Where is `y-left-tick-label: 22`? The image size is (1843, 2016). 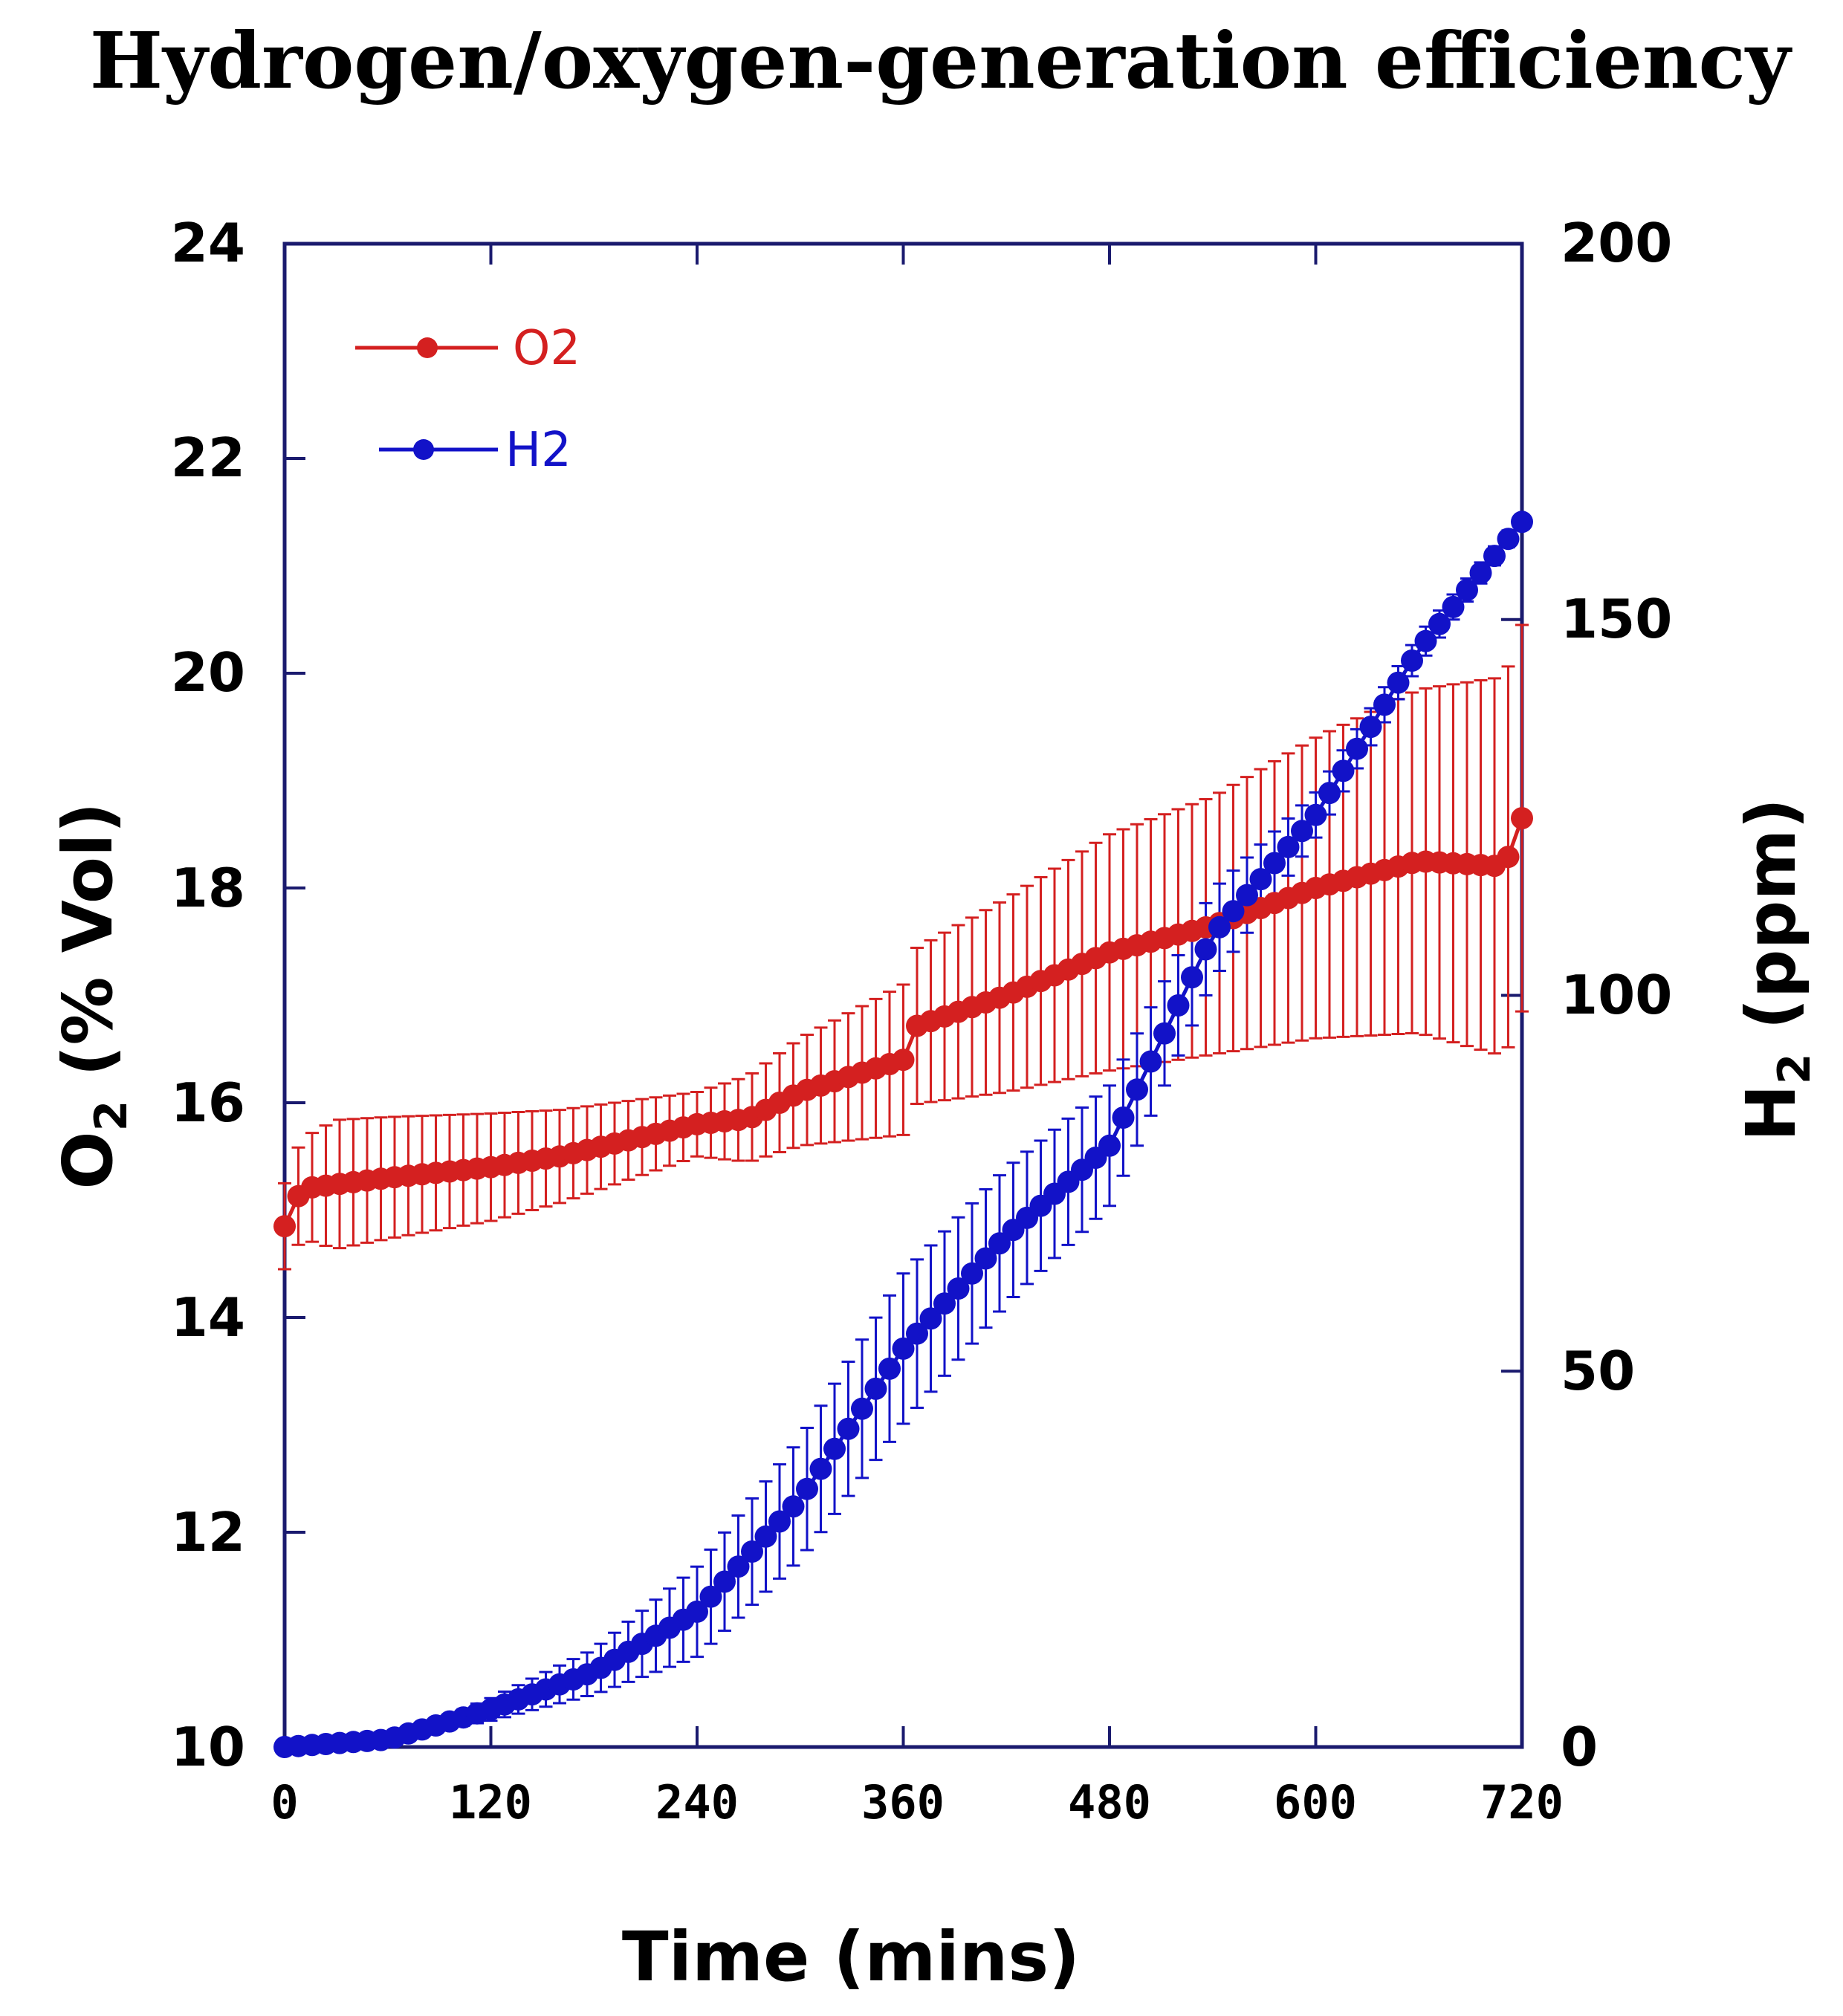 y-left-tick-label: 22 is located at coordinates (208, 458).